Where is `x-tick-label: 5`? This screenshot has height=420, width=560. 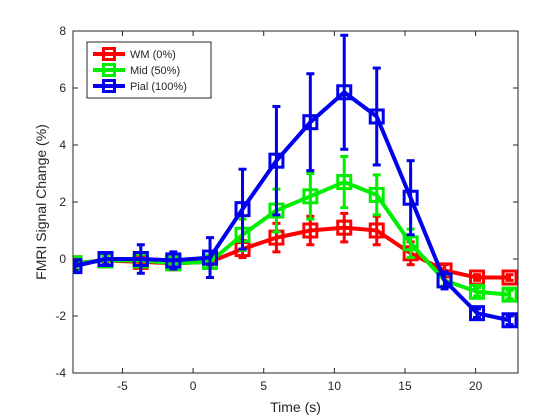
x-tick-label: 5 is located at coordinates (263, 386).